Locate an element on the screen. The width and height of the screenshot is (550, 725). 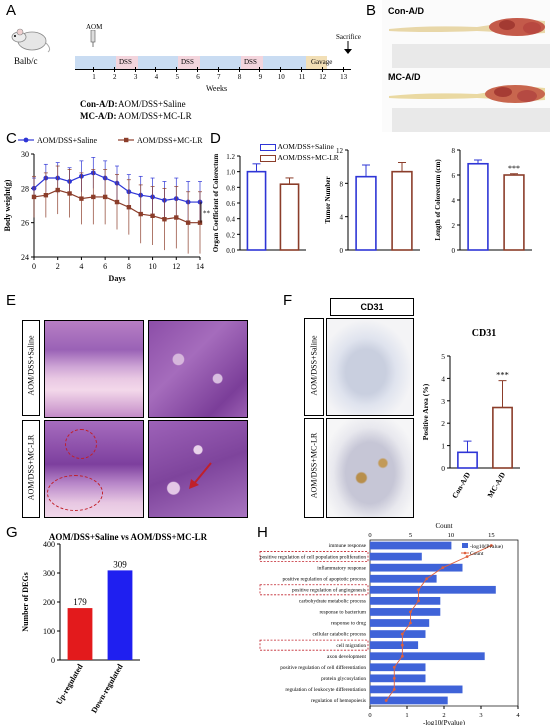
significance-label: *** is located at coordinates (502, 375).